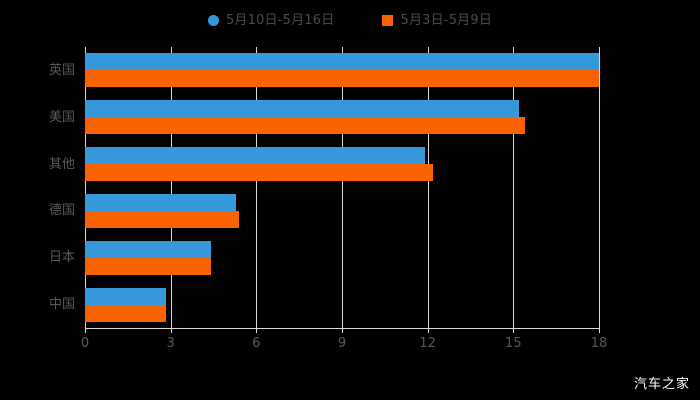  I want to click on y-axis-label-3: 德国, so click(61, 211).